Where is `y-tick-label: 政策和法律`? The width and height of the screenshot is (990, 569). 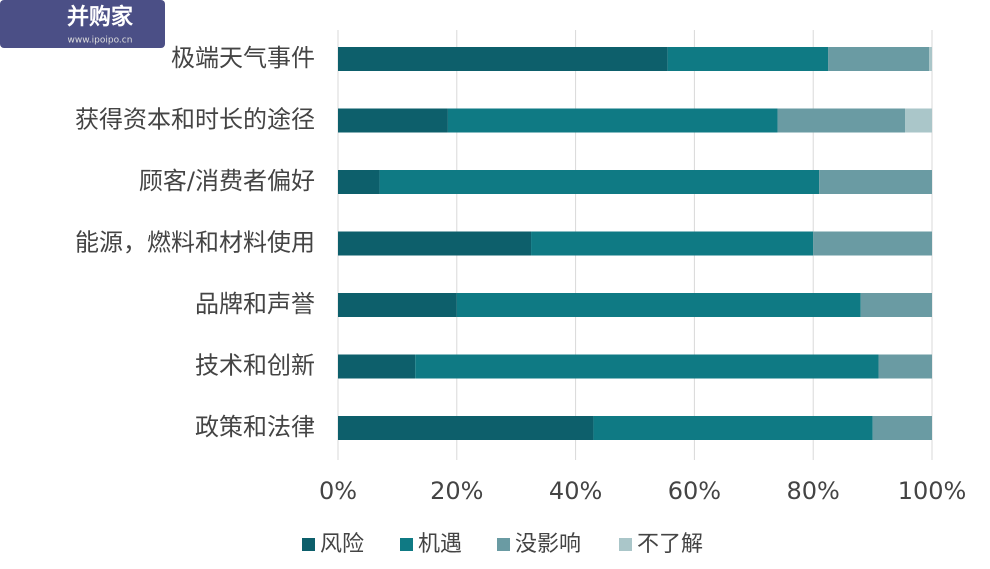 y-tick-label: 政策和法律 is located at coordinates (255, 427).